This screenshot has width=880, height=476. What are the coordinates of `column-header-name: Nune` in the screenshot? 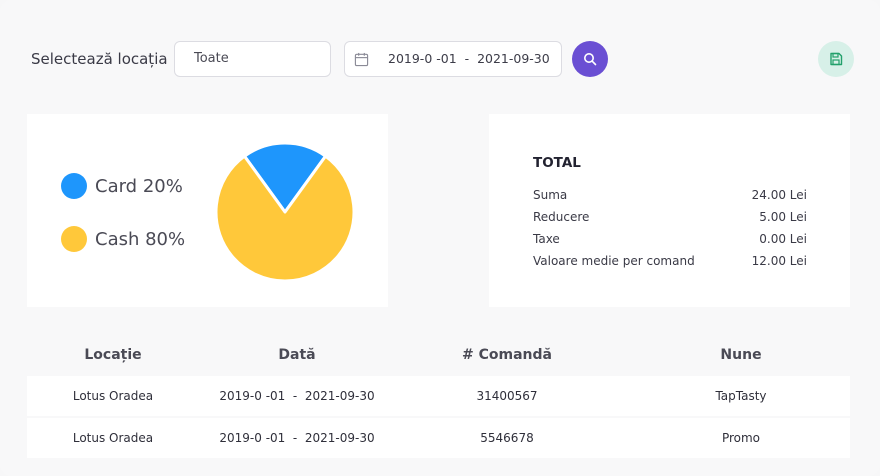 It's located at (741, 355).